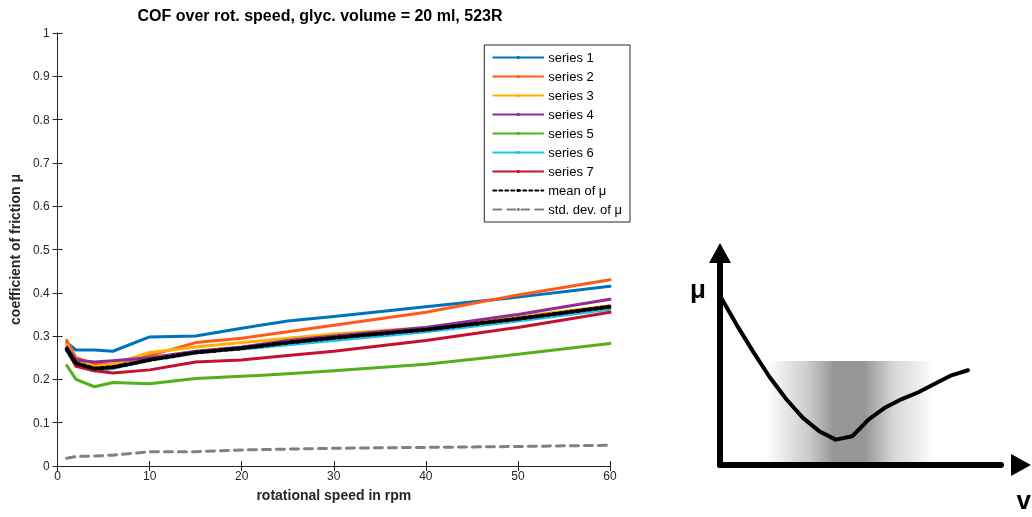 Image resolution: width=1032 pixels, height=517 pixels. Describe the element at coordinates (41, 422) in the screenshot. I see `y-tick-label: 0.1` at that location.